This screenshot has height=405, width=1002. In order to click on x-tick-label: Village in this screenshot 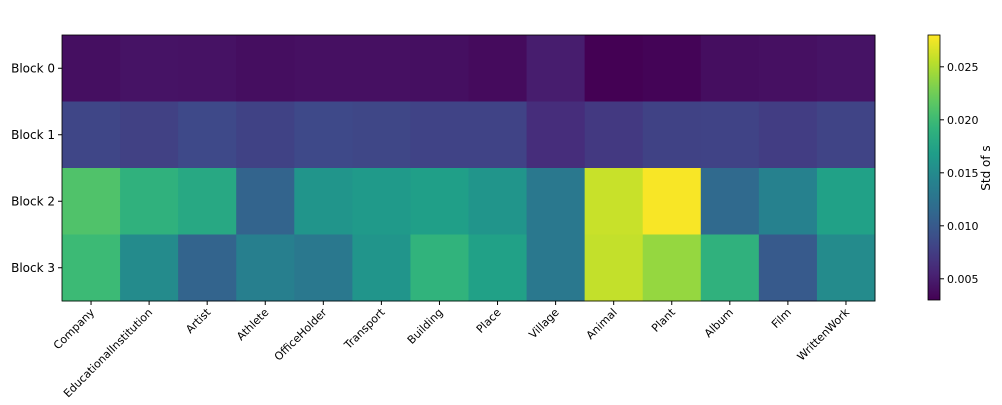, I will do `click(543, 323)`.